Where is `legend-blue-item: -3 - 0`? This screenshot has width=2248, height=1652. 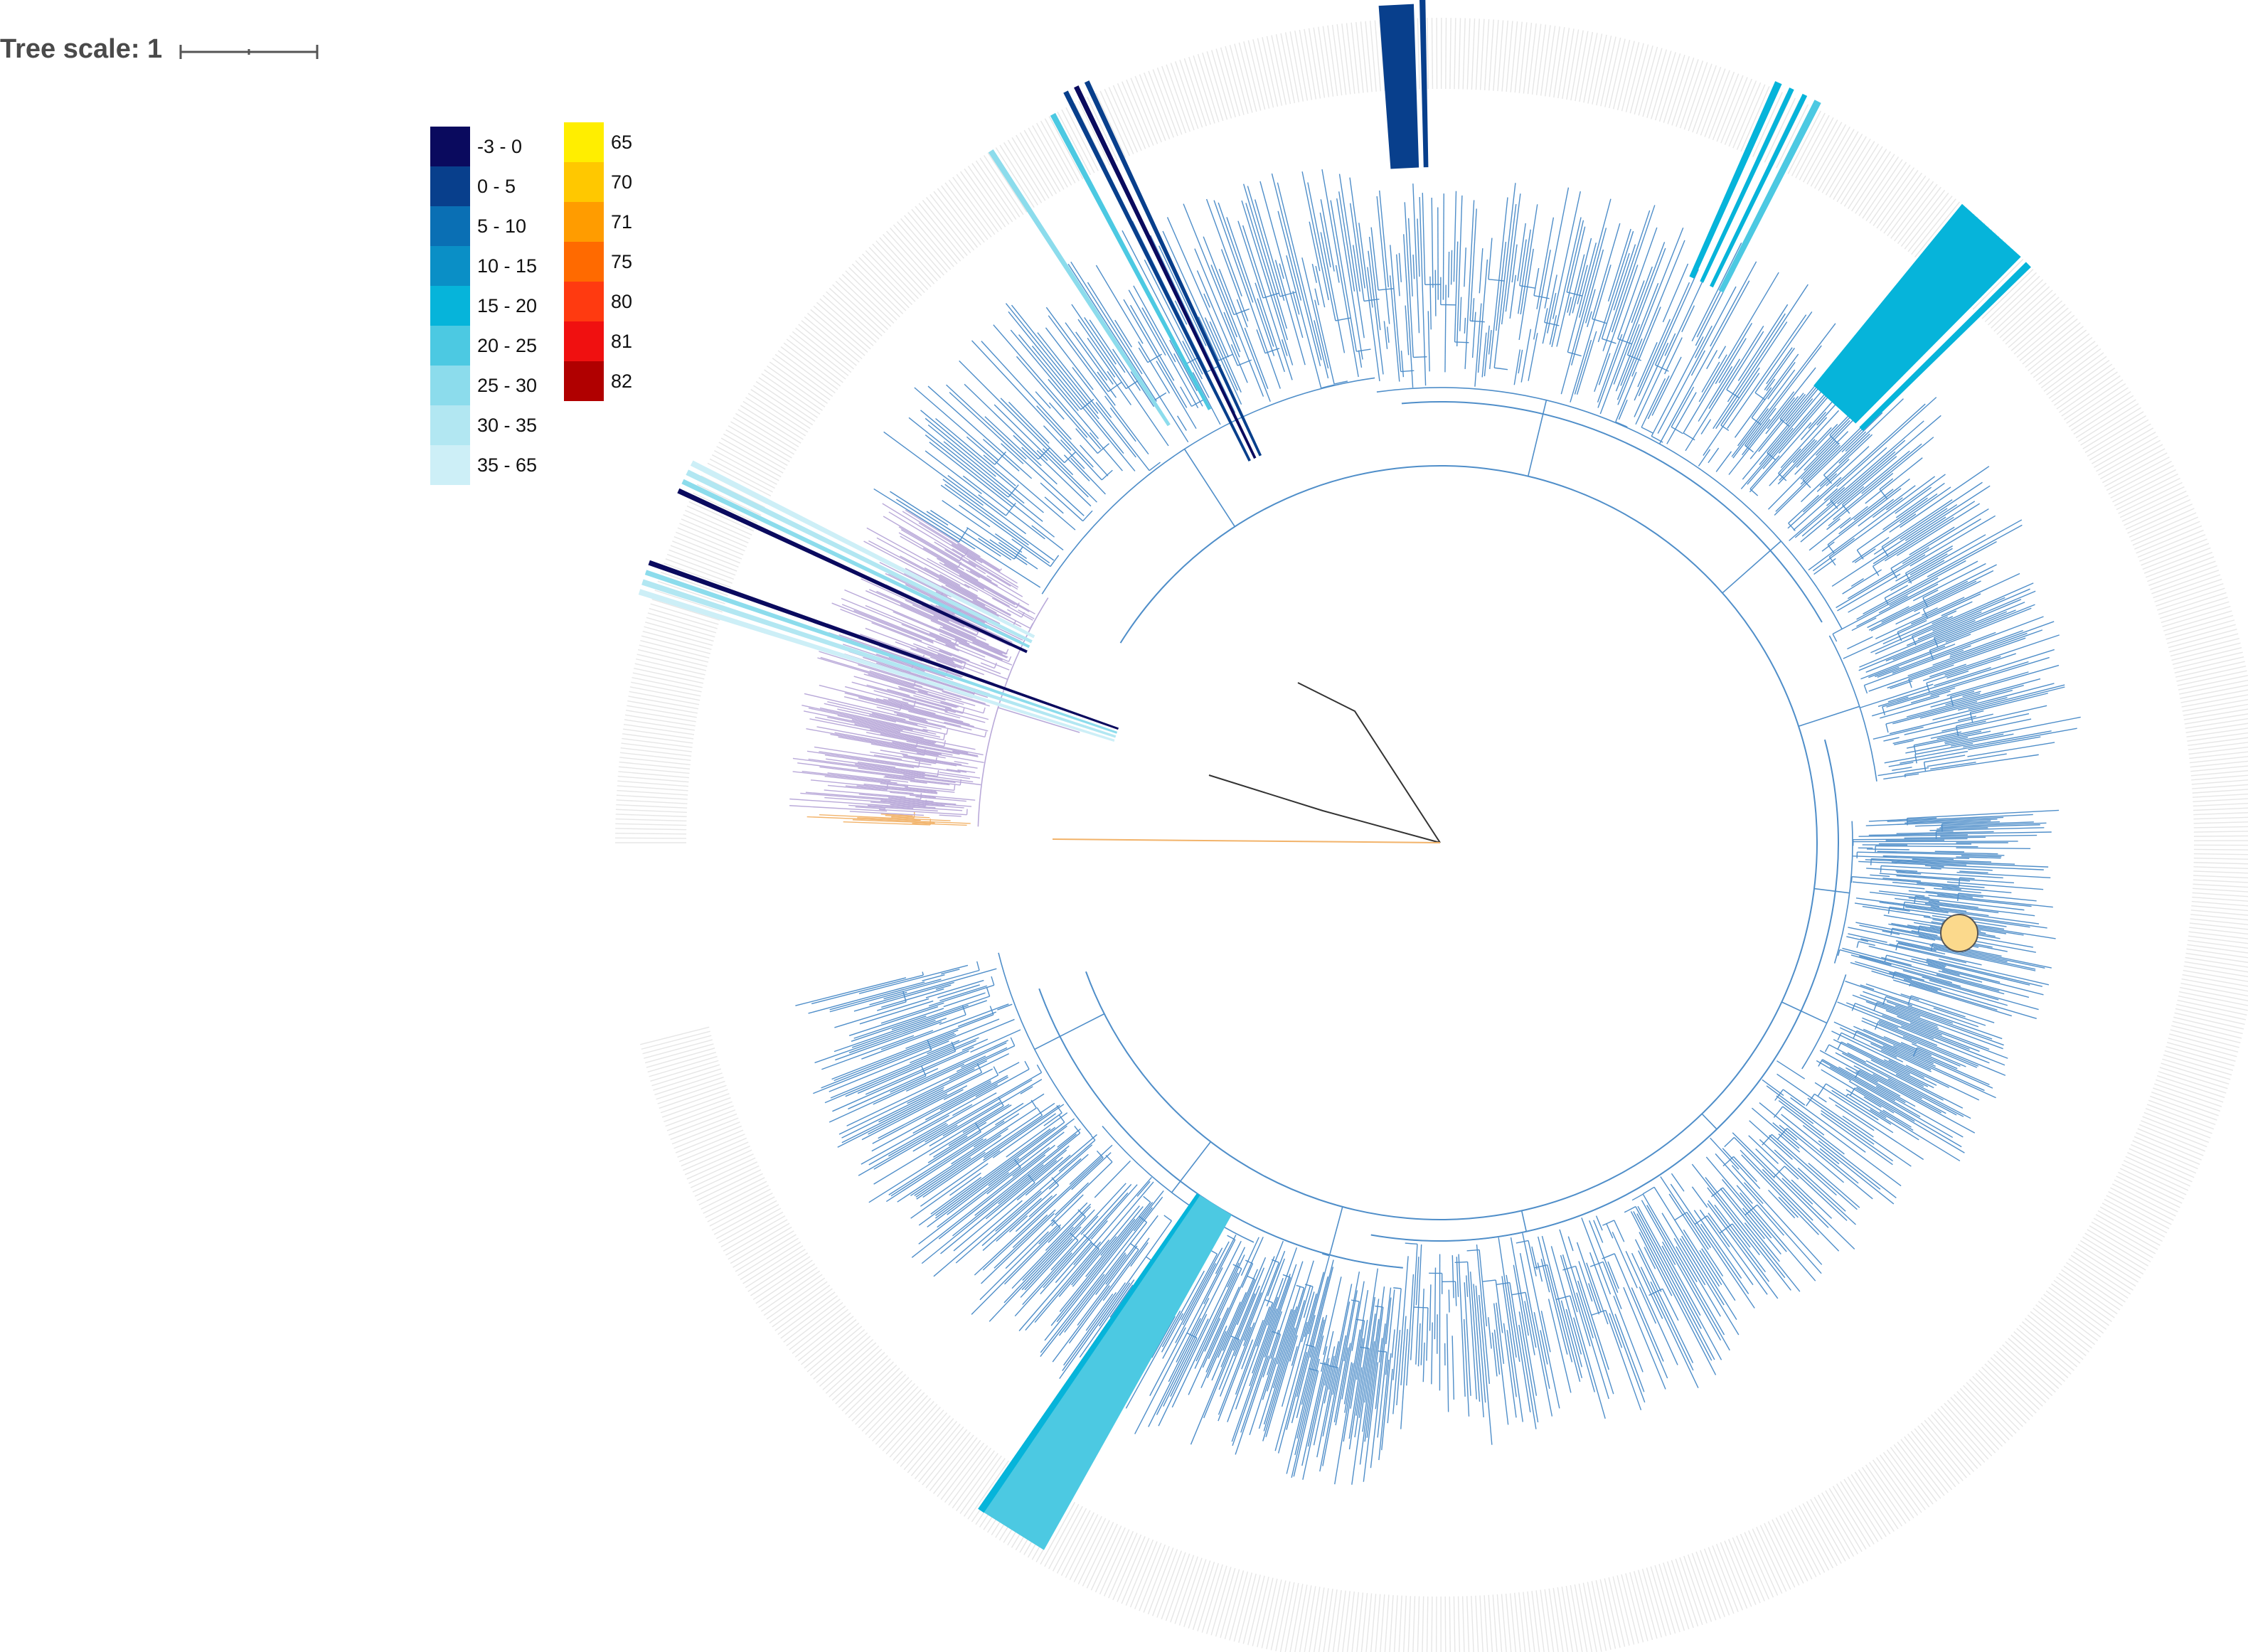
legend-blue-item: -3 - 0 is located at coordinates (483, 146).